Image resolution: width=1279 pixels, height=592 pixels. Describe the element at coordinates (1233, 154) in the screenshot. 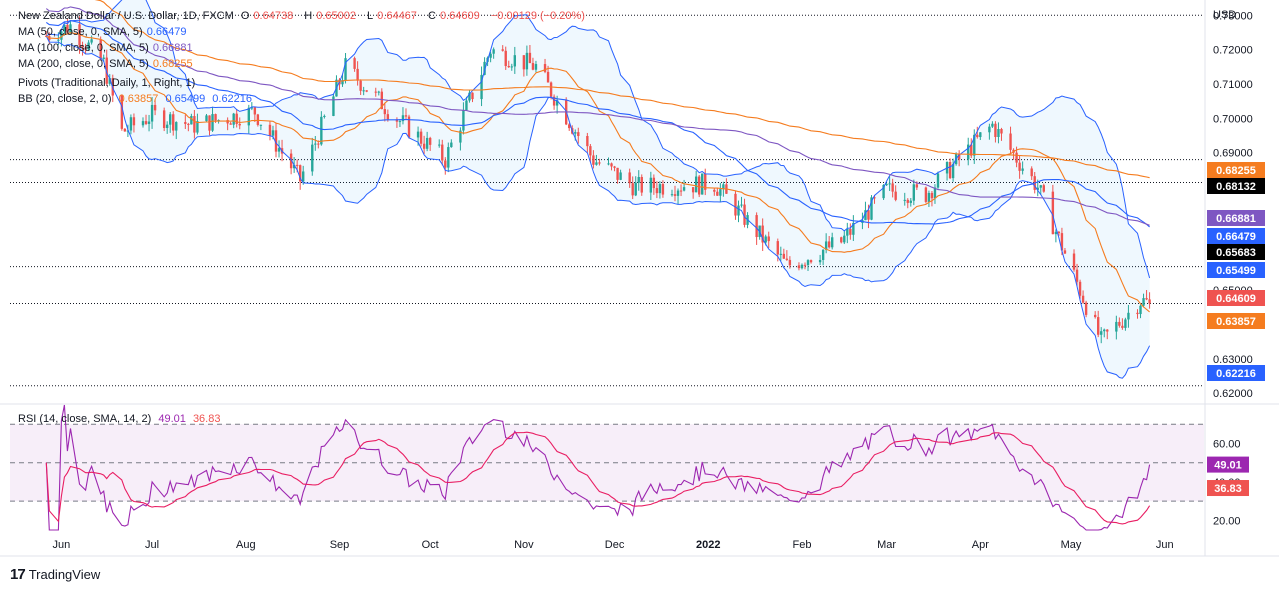

I see `price-axis-tick: 0.69000` at that location.